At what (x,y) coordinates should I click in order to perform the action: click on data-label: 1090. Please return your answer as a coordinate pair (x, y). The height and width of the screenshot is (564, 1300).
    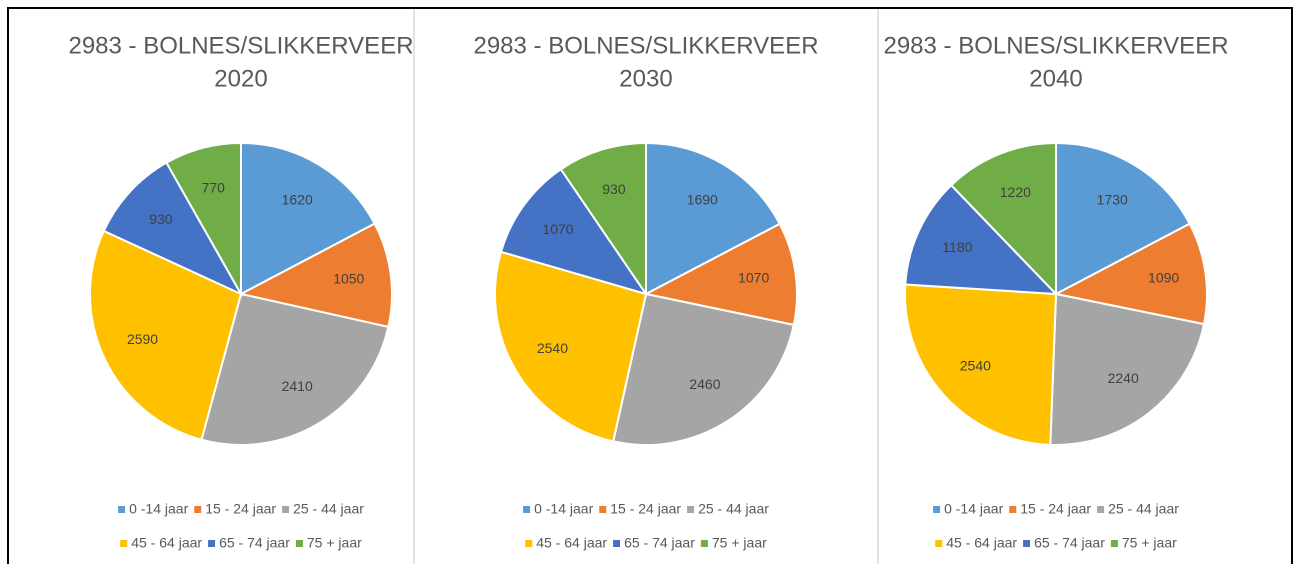
    Looking at the image, I should click on (1163, 277).